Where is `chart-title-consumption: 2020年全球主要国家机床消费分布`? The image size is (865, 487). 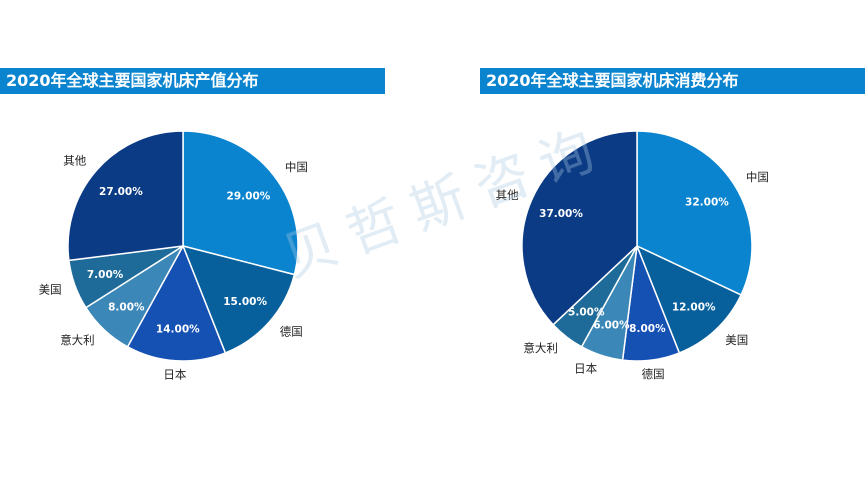
chart-title-consumption: 2020年全球主要国家机床消费分布 is located at coordinates (672, 81).